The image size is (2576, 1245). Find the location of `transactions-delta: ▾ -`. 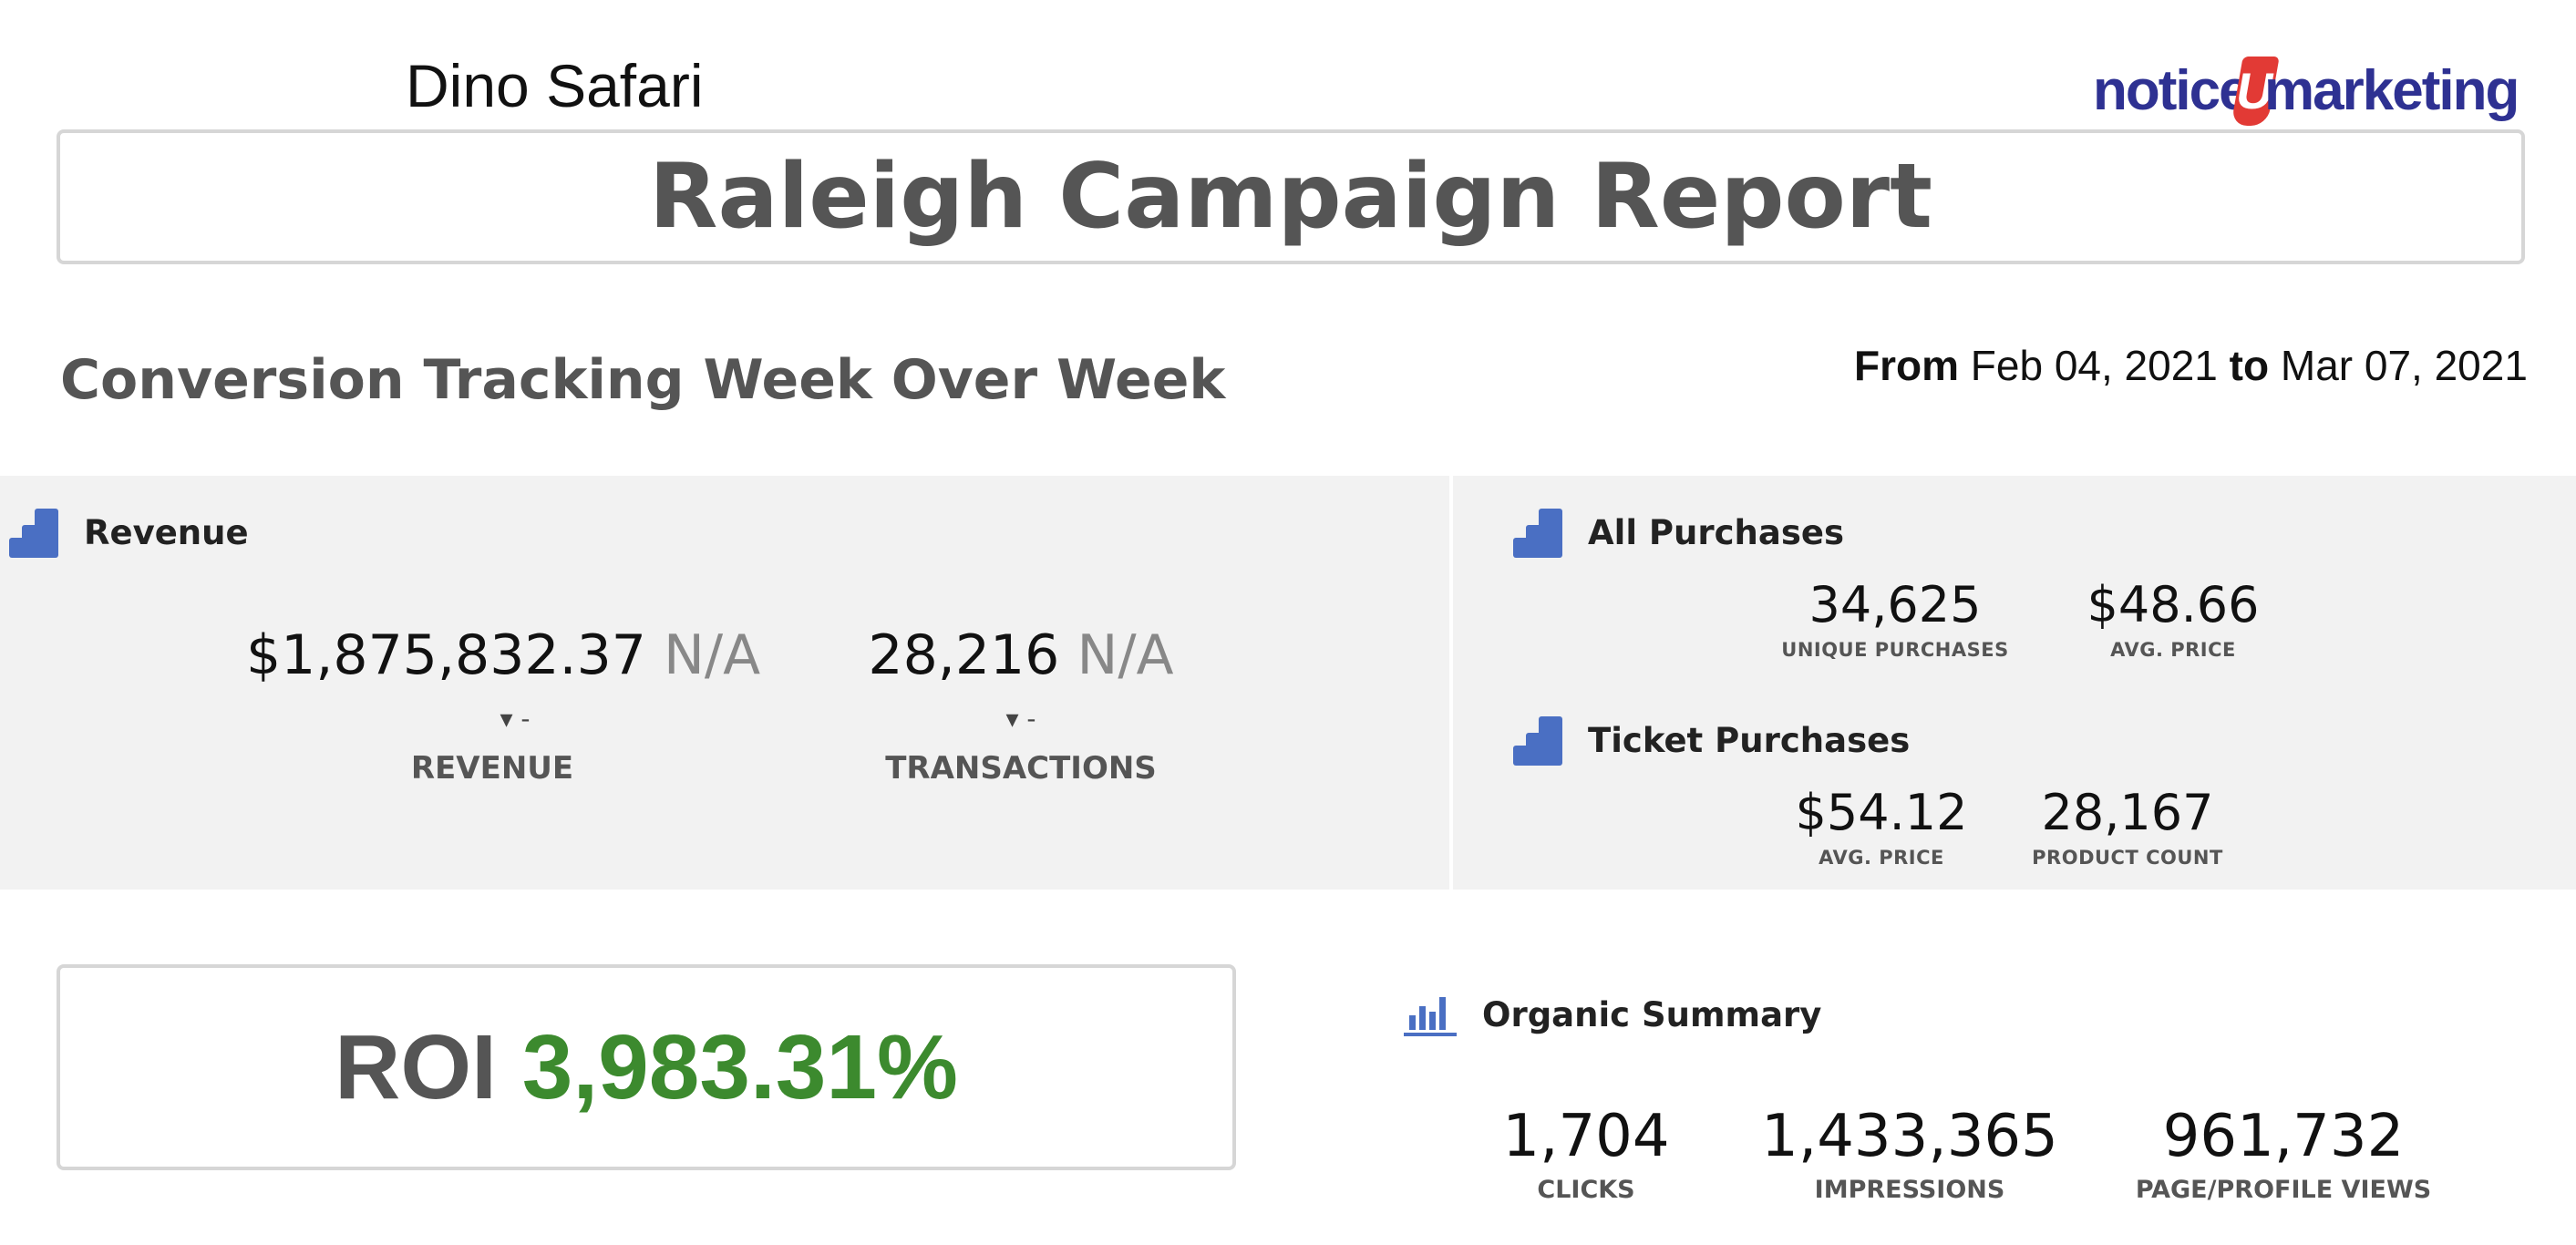

transactions-delta: ▾ - is located at coordinates (1020, 719).